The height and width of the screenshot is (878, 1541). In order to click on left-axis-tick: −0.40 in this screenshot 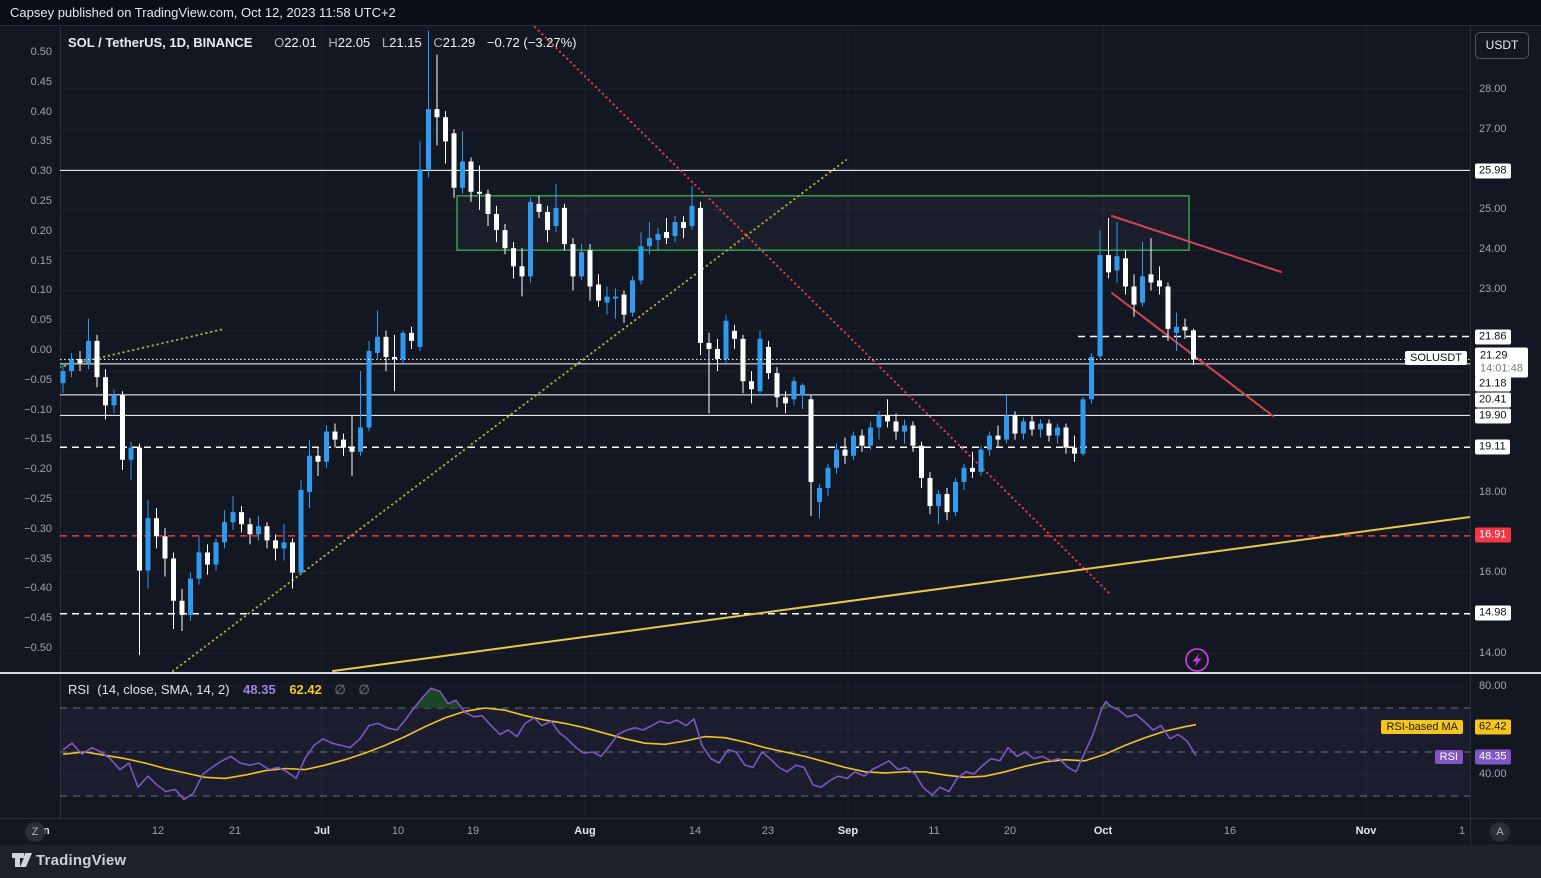, I will do `click(38, 588)`.